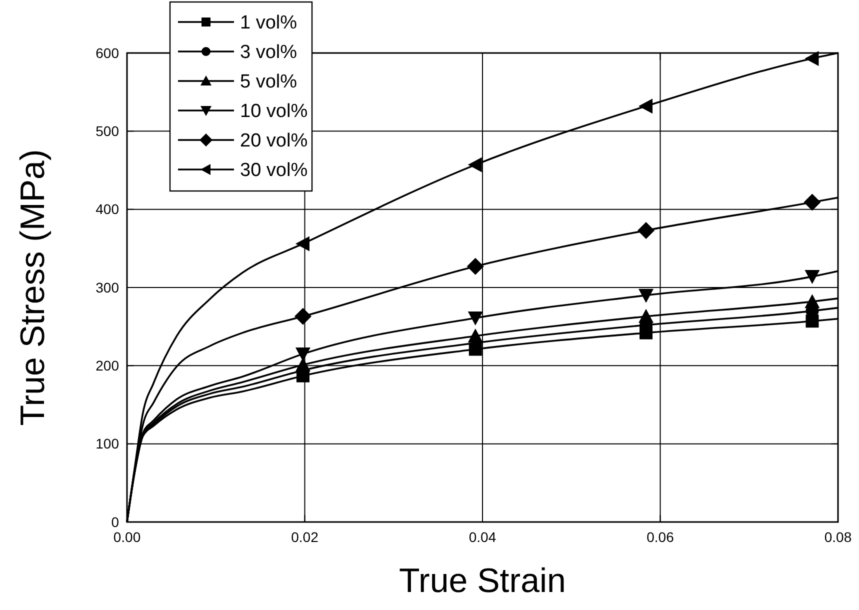  What do you see at coordinates (108, 52) in the screenshot?
I see `y-tick-label: 600` at bounding box center [108, 52].